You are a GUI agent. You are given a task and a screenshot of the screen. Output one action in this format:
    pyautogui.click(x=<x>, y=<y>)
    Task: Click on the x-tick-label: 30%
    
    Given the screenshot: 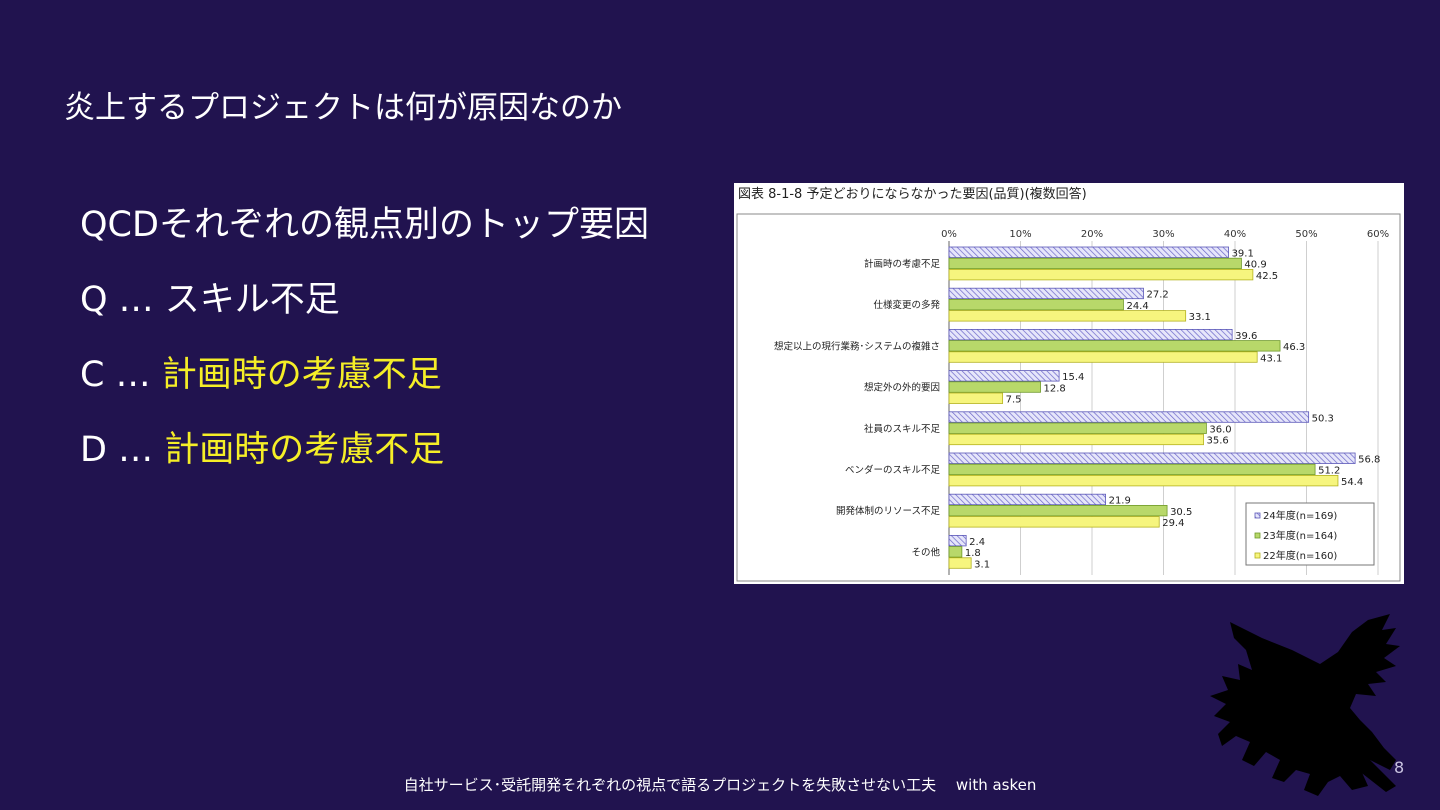 What is the action you would take?
    pyautogui.click(x=1163, y=234)
    